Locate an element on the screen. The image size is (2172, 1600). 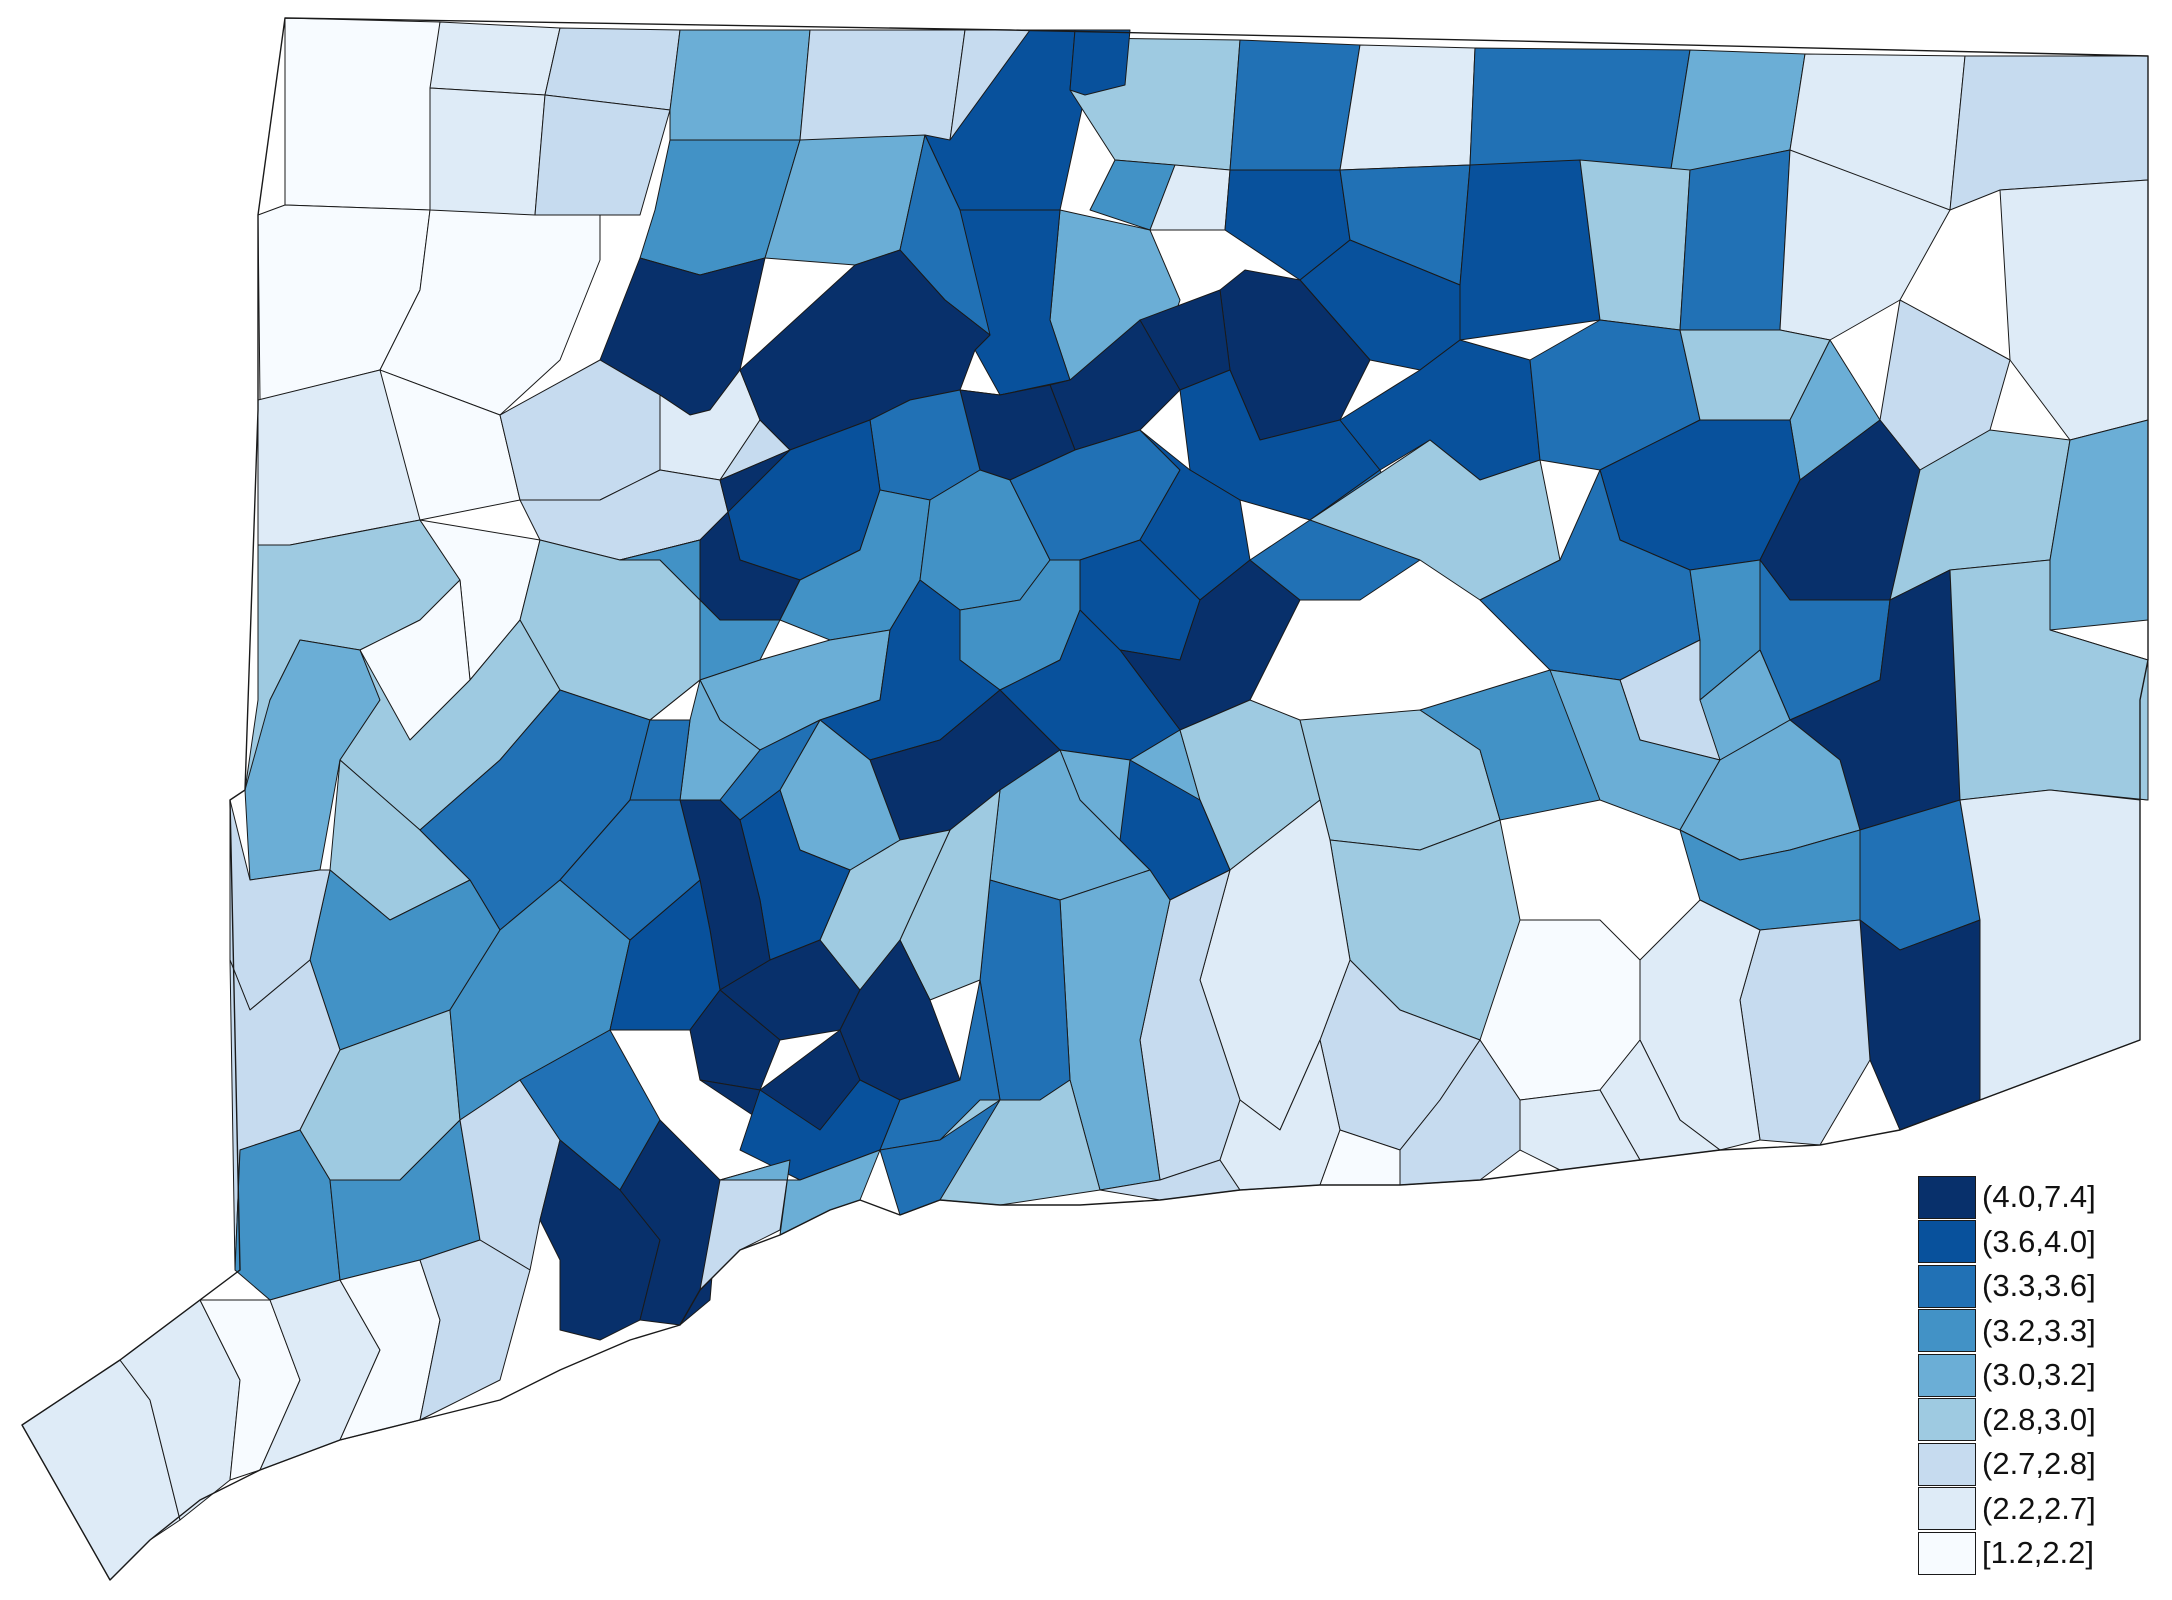
legend-item: [1.2,2.2] is located at coordinates (2038, 1553).